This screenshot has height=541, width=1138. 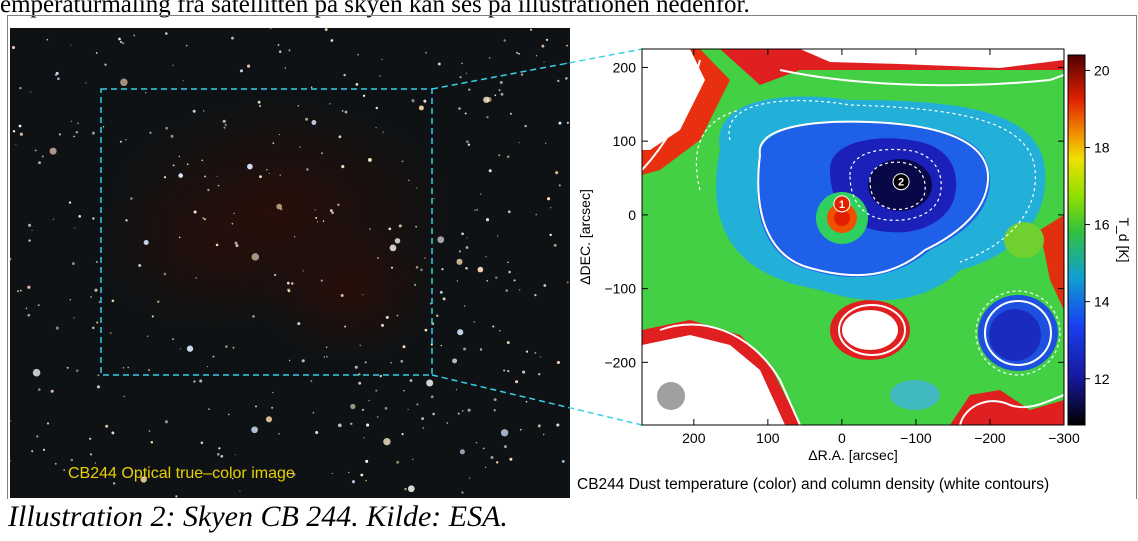 I want to click on marker-label: 1, so click(x=842, y=205).